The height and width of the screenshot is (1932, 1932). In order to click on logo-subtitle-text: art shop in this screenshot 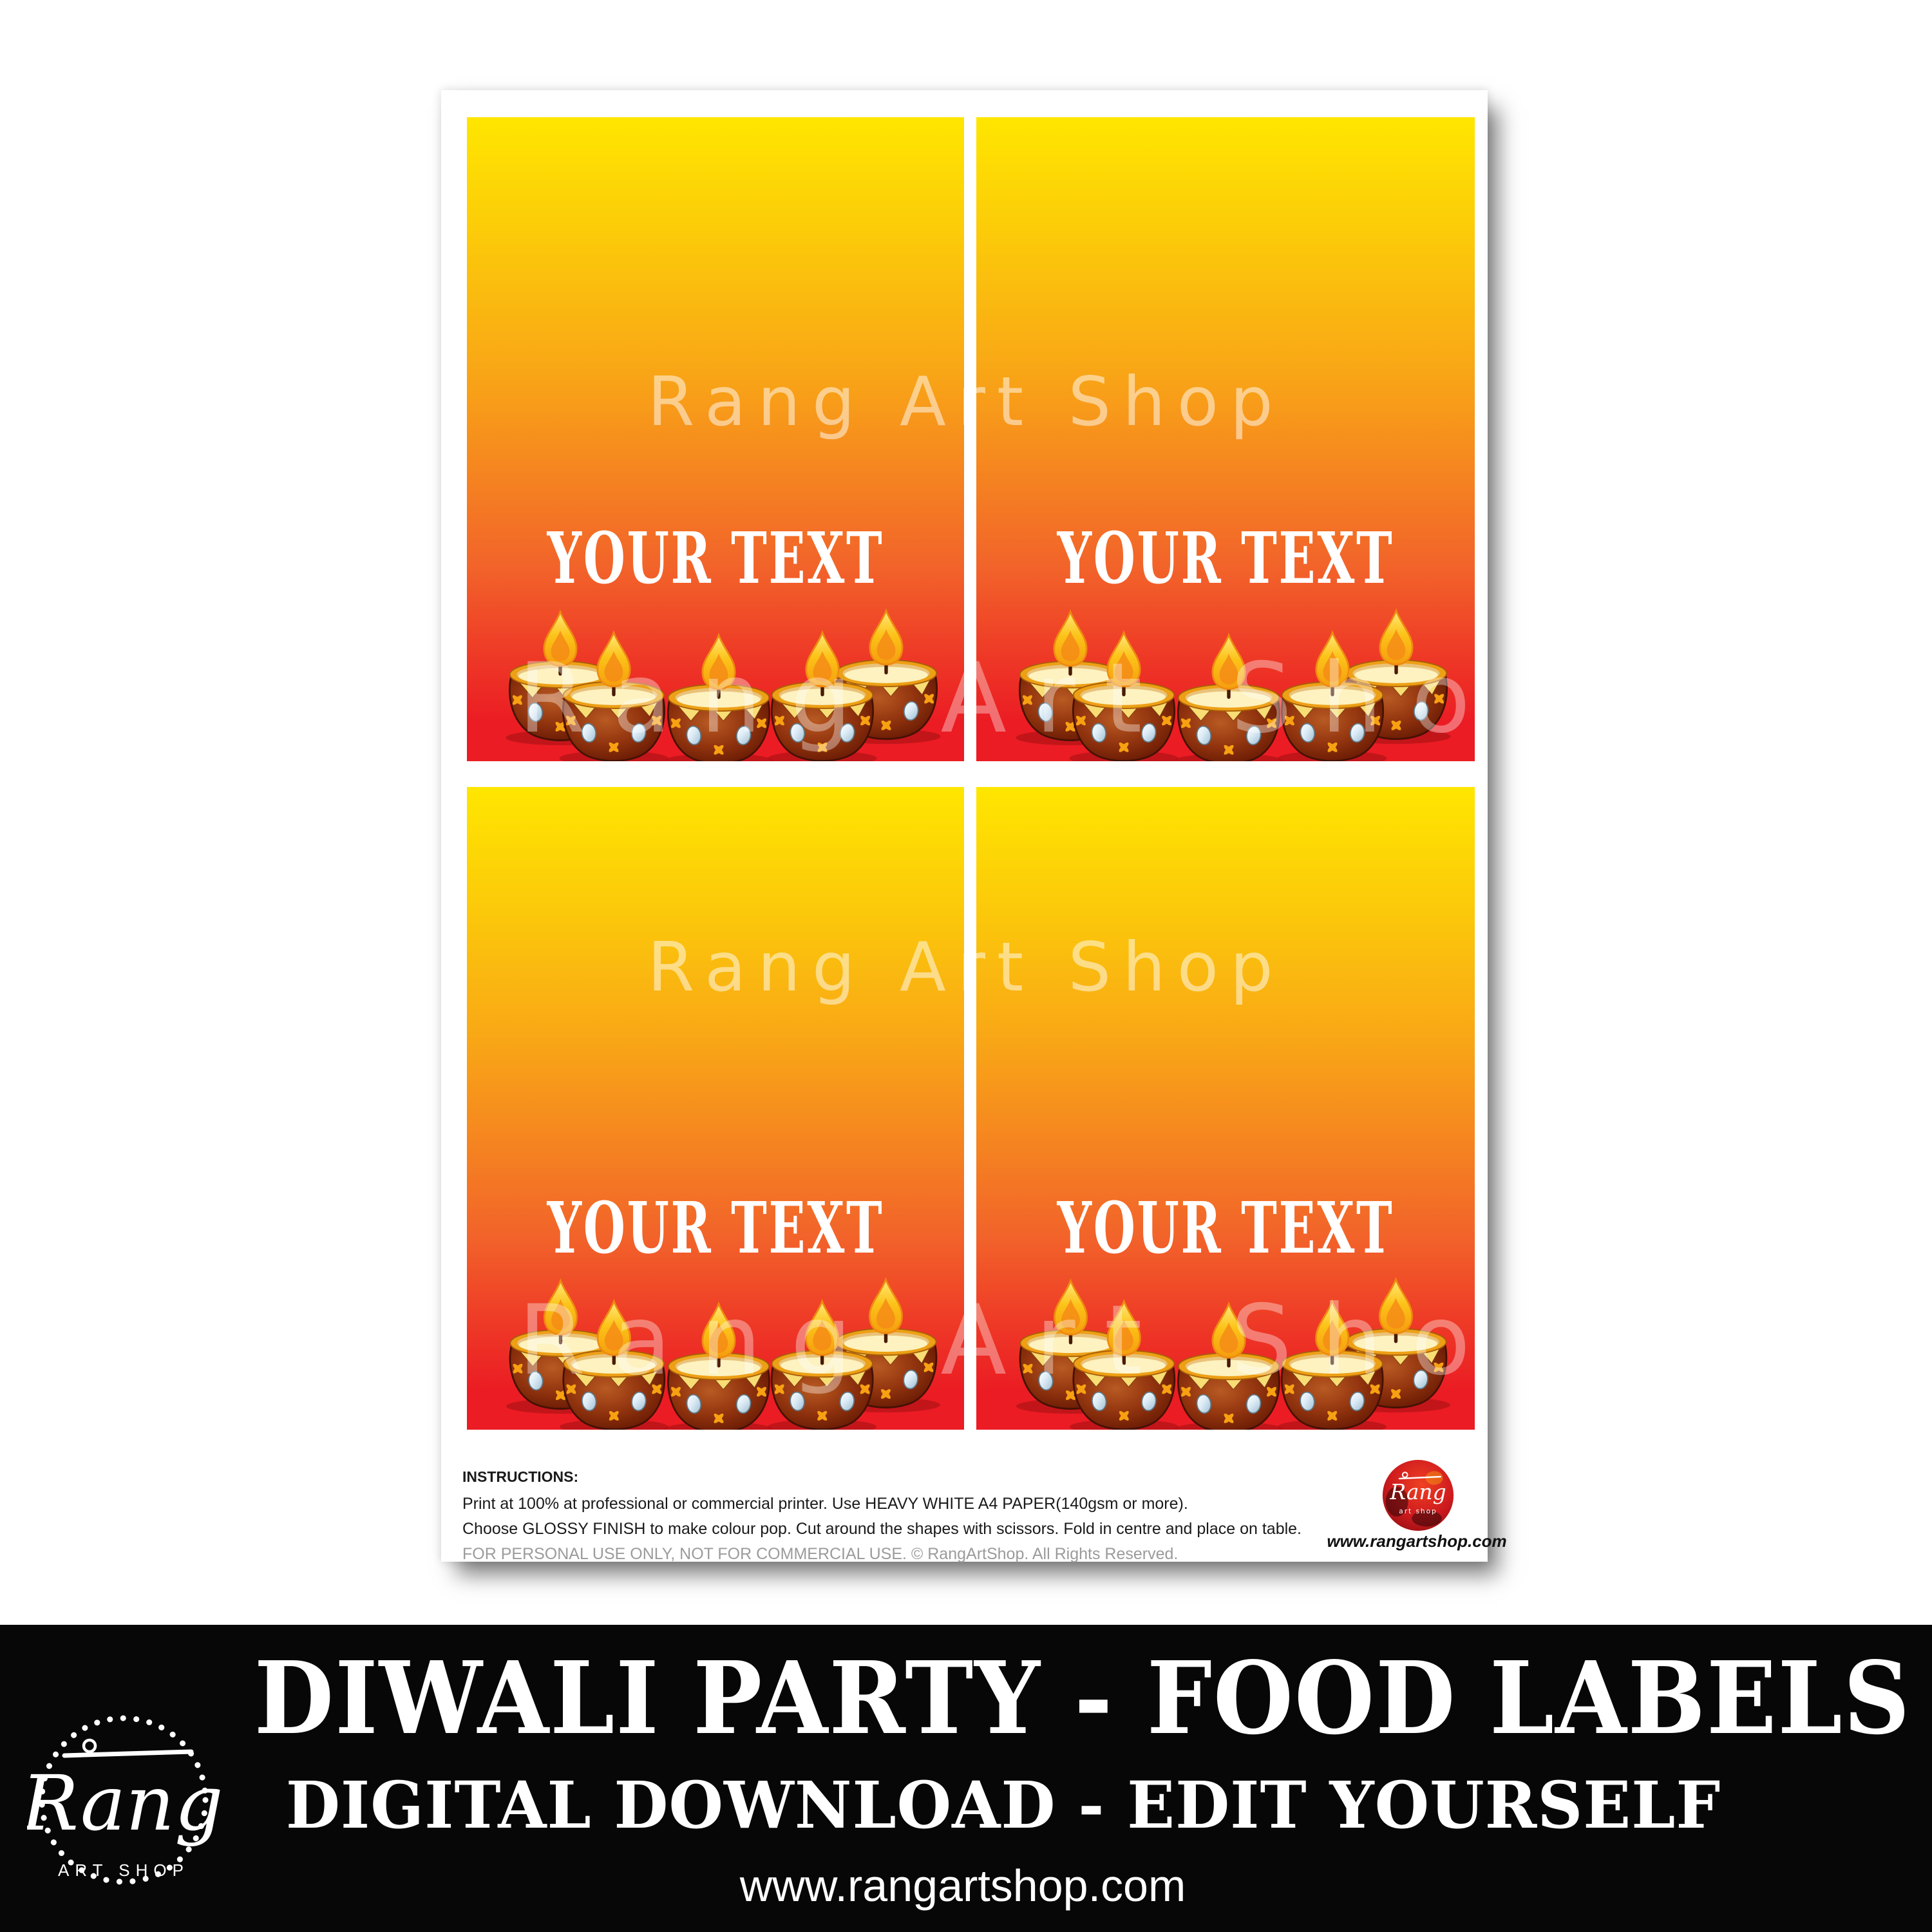, I will do `click(1418, 1511)`.